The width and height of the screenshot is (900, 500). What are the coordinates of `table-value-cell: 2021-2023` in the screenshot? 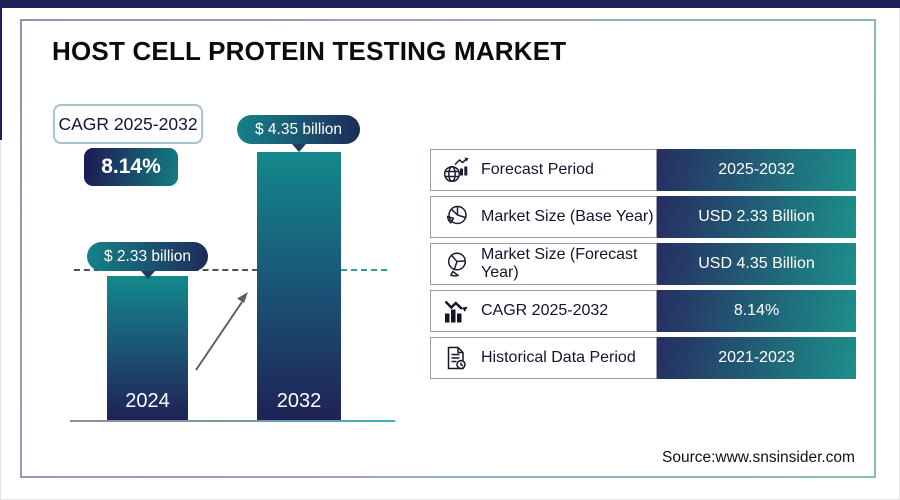 It's located at (756, 358).